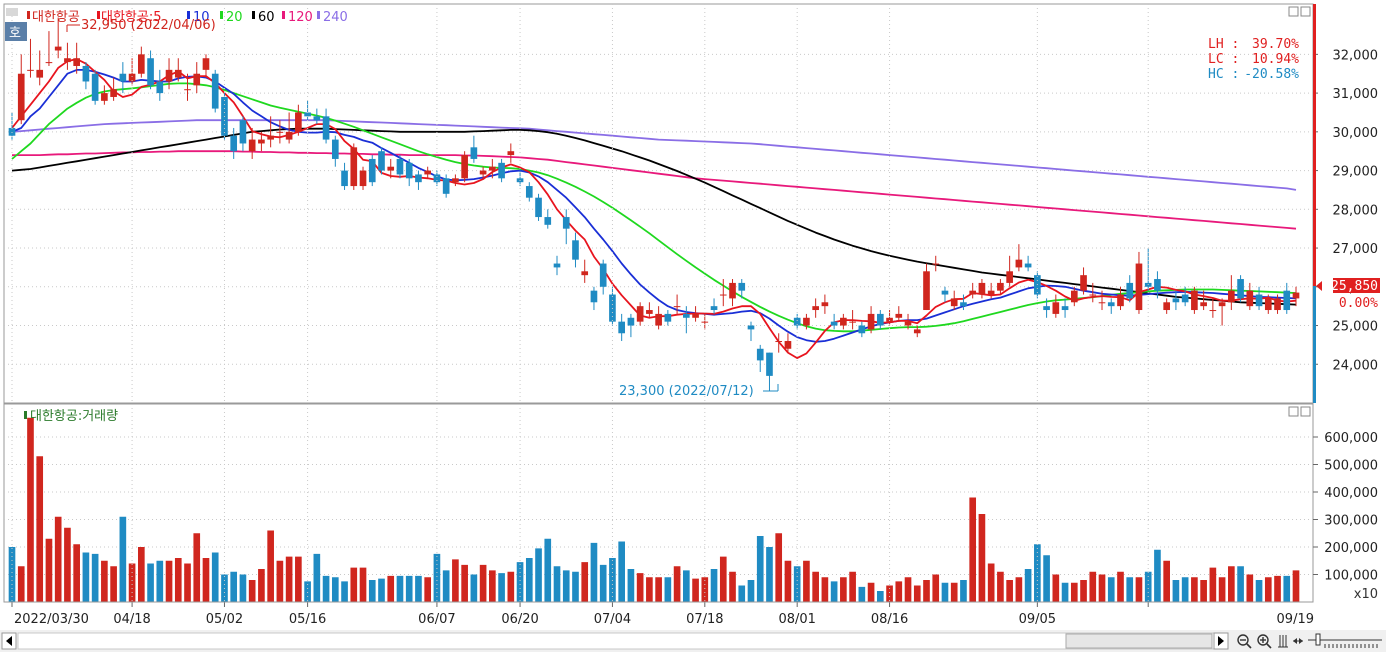 The height and width of the screenshot is (656, 1386). Describe the element at coordinates (307, 619) in the screenshot. I see `x-tick-label: 05/16` at that location.